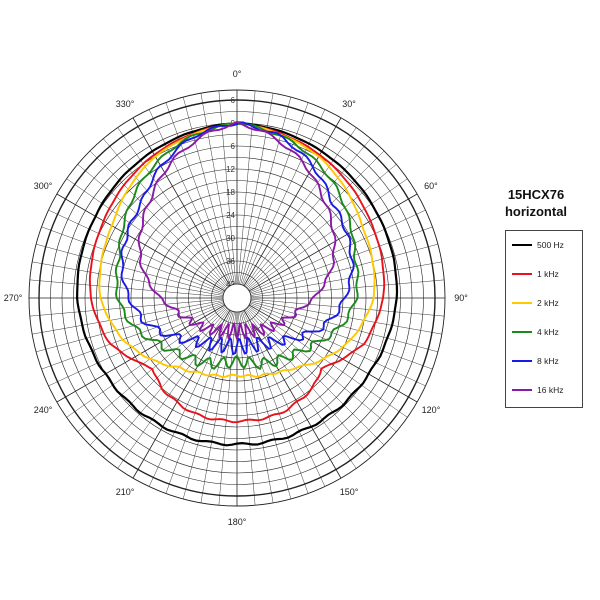  What do you see at coordinates (544, 319) in the screenshot?
I see `legend: 500 Hz 1 kHz 2 kHz 4 kHz 8 kHz 16 kHz` at bounding box center [544, 319].